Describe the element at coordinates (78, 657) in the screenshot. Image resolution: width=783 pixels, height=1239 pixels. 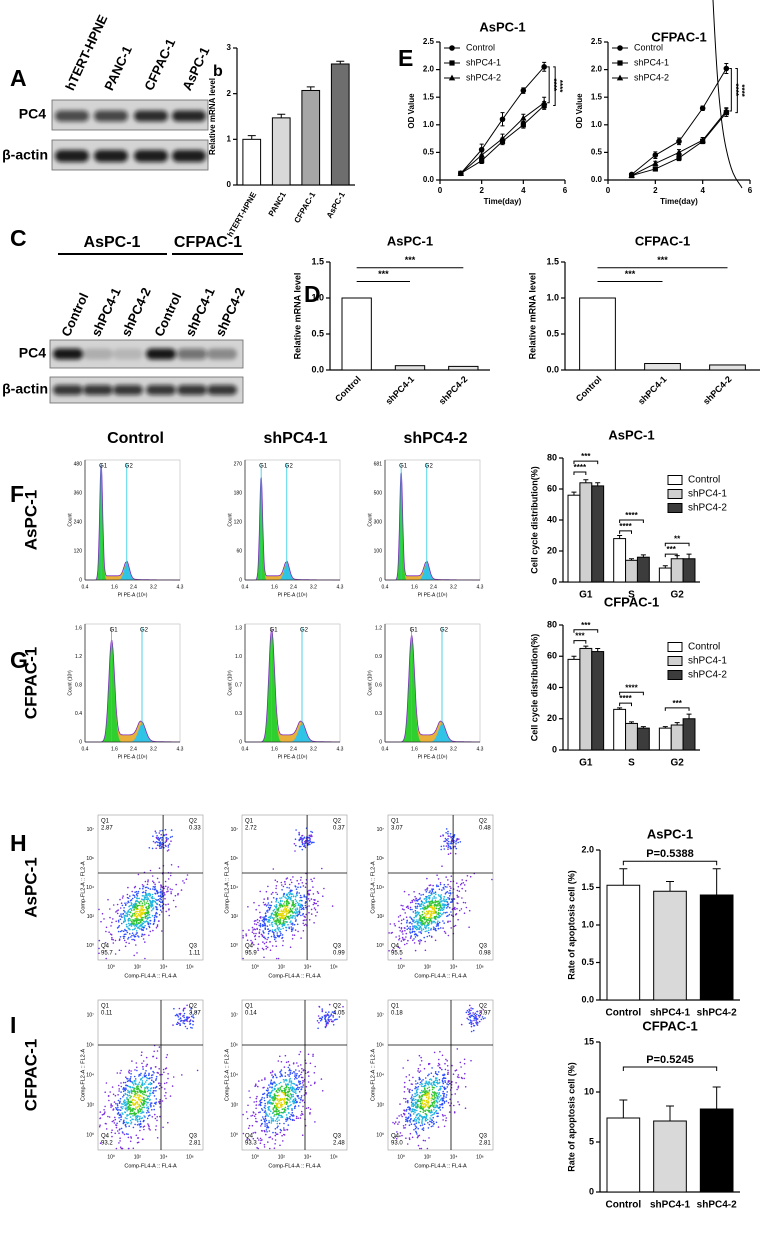
I see `hist-y-tick-label: 1.2` at that location.